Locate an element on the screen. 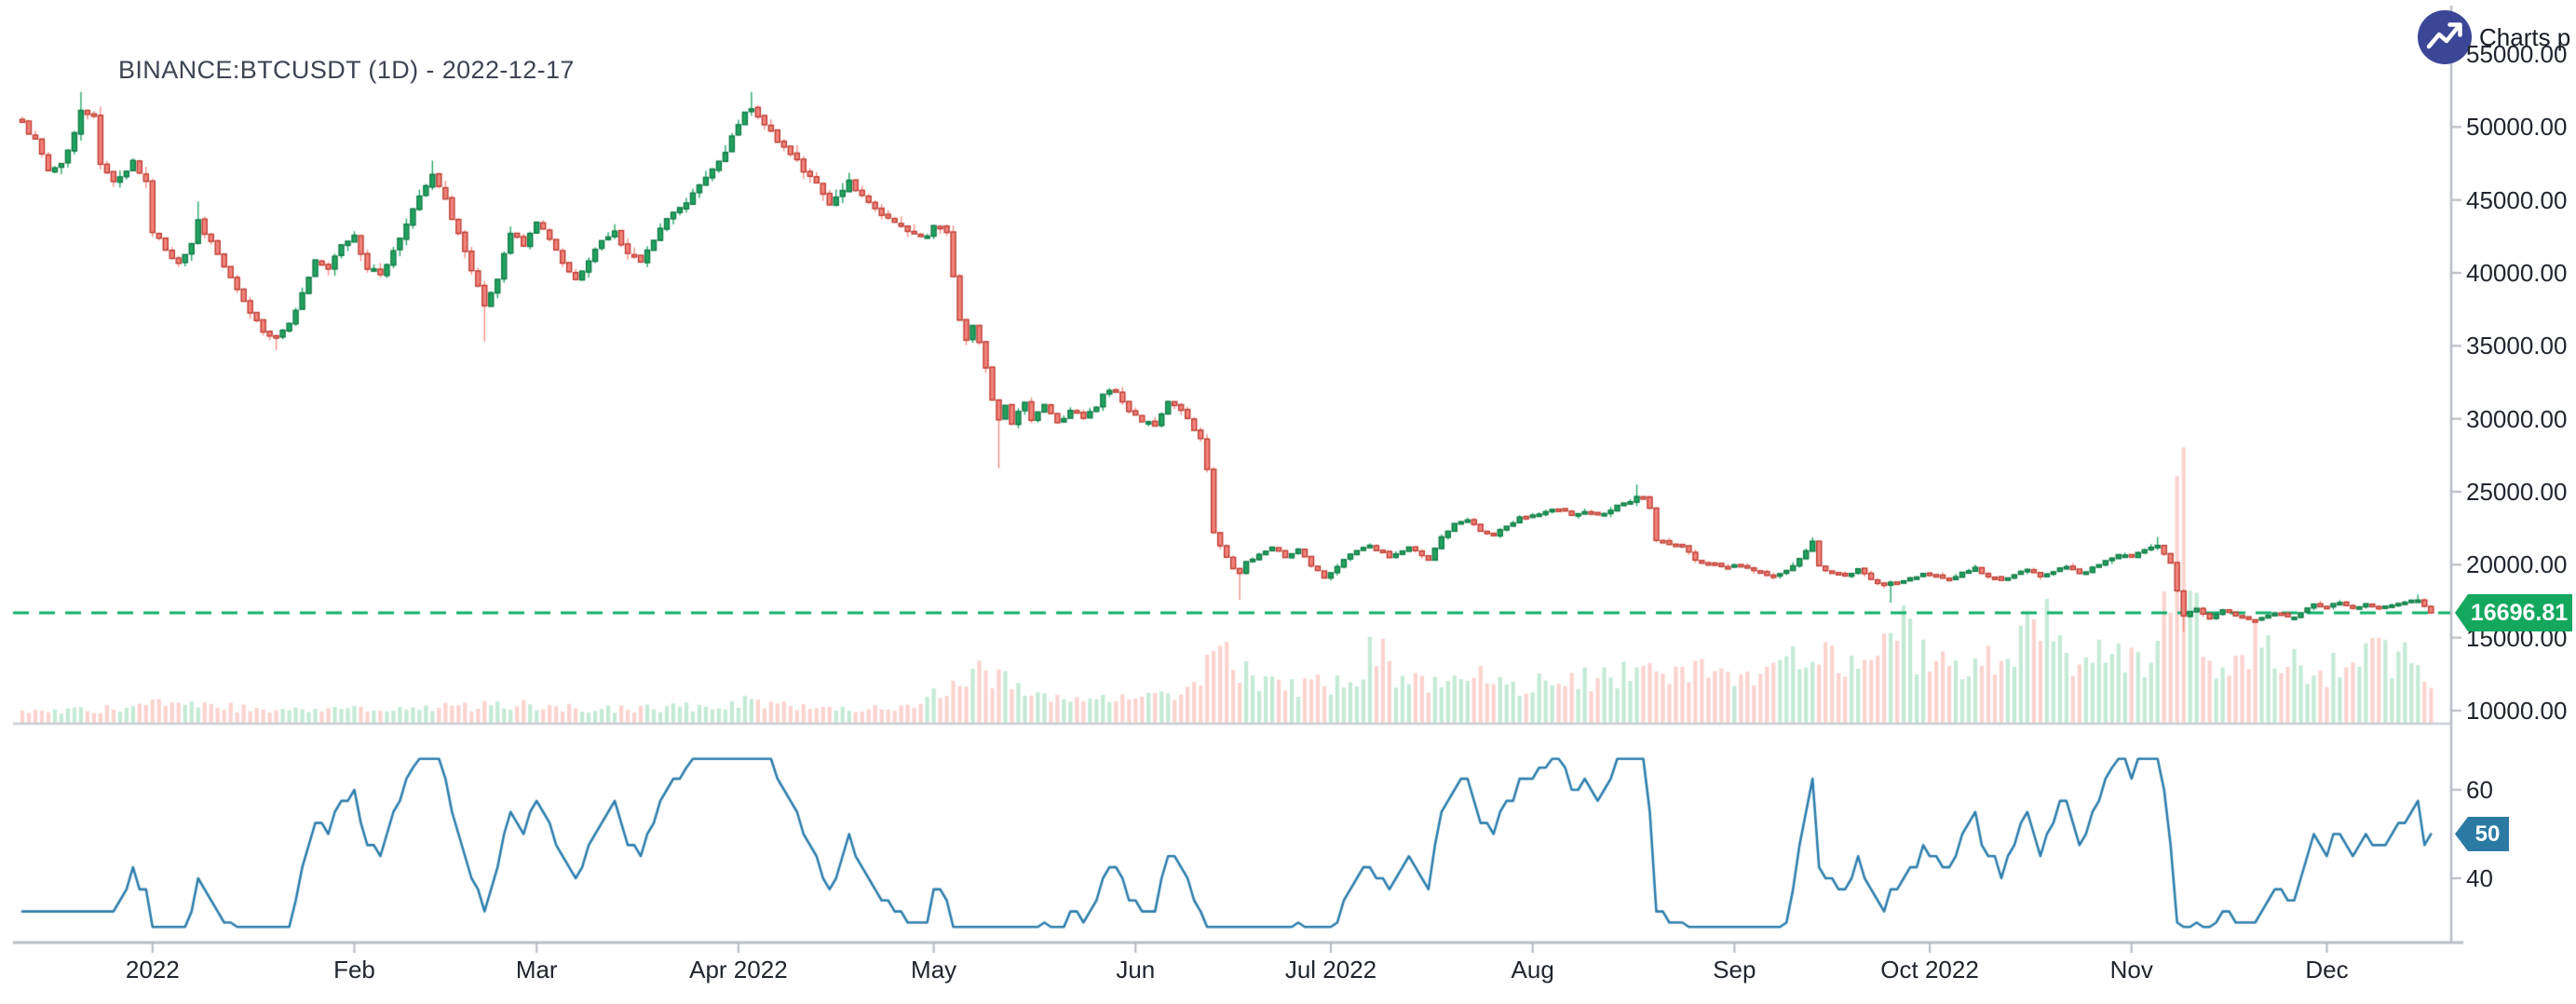 The height and width of the screenshot is (1004, 2576). last-price-badge: 16696.81 is located at coordinates (2513, 612).